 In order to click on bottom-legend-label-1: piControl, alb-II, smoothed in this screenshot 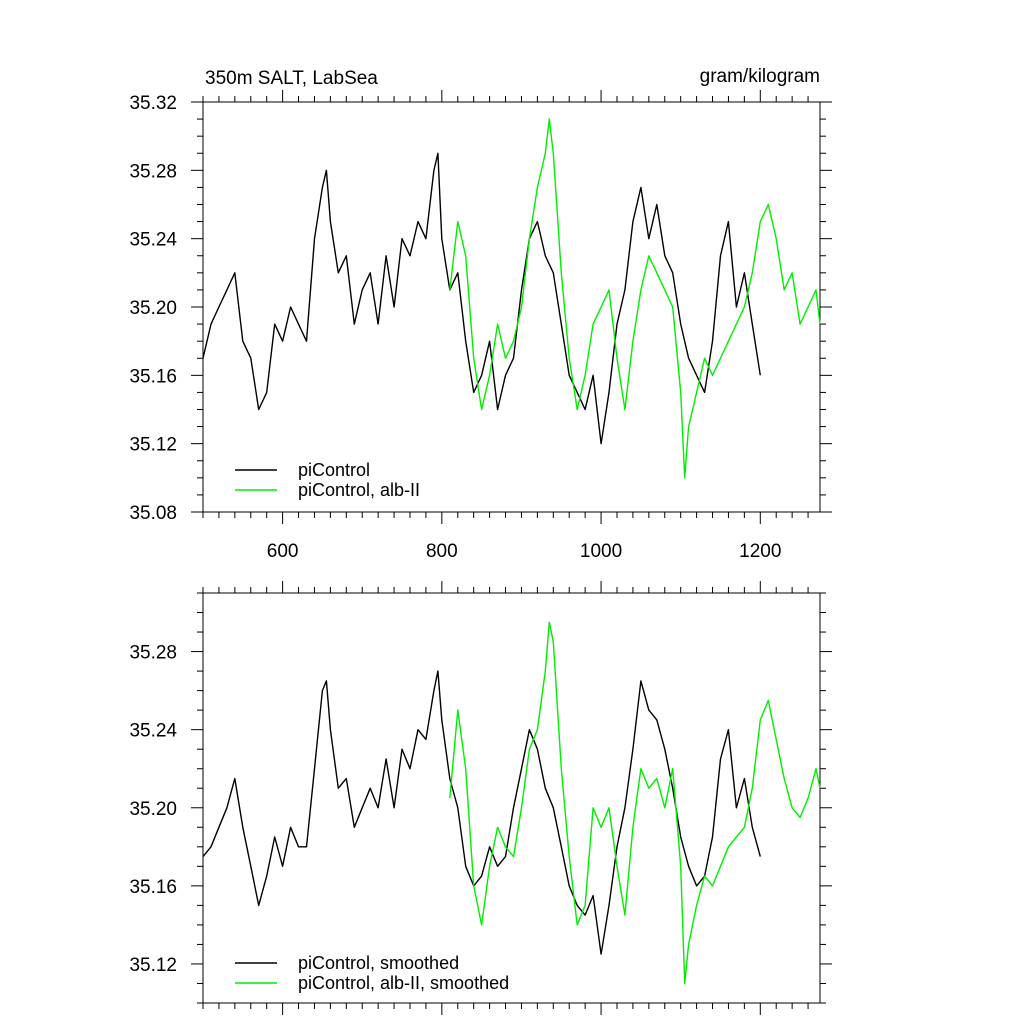, I will do `click(403, 983)`.